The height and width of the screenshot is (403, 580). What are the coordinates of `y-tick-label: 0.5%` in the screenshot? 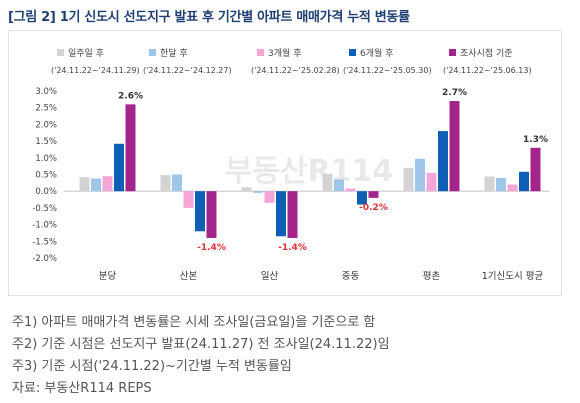 It's located at (46, 176).